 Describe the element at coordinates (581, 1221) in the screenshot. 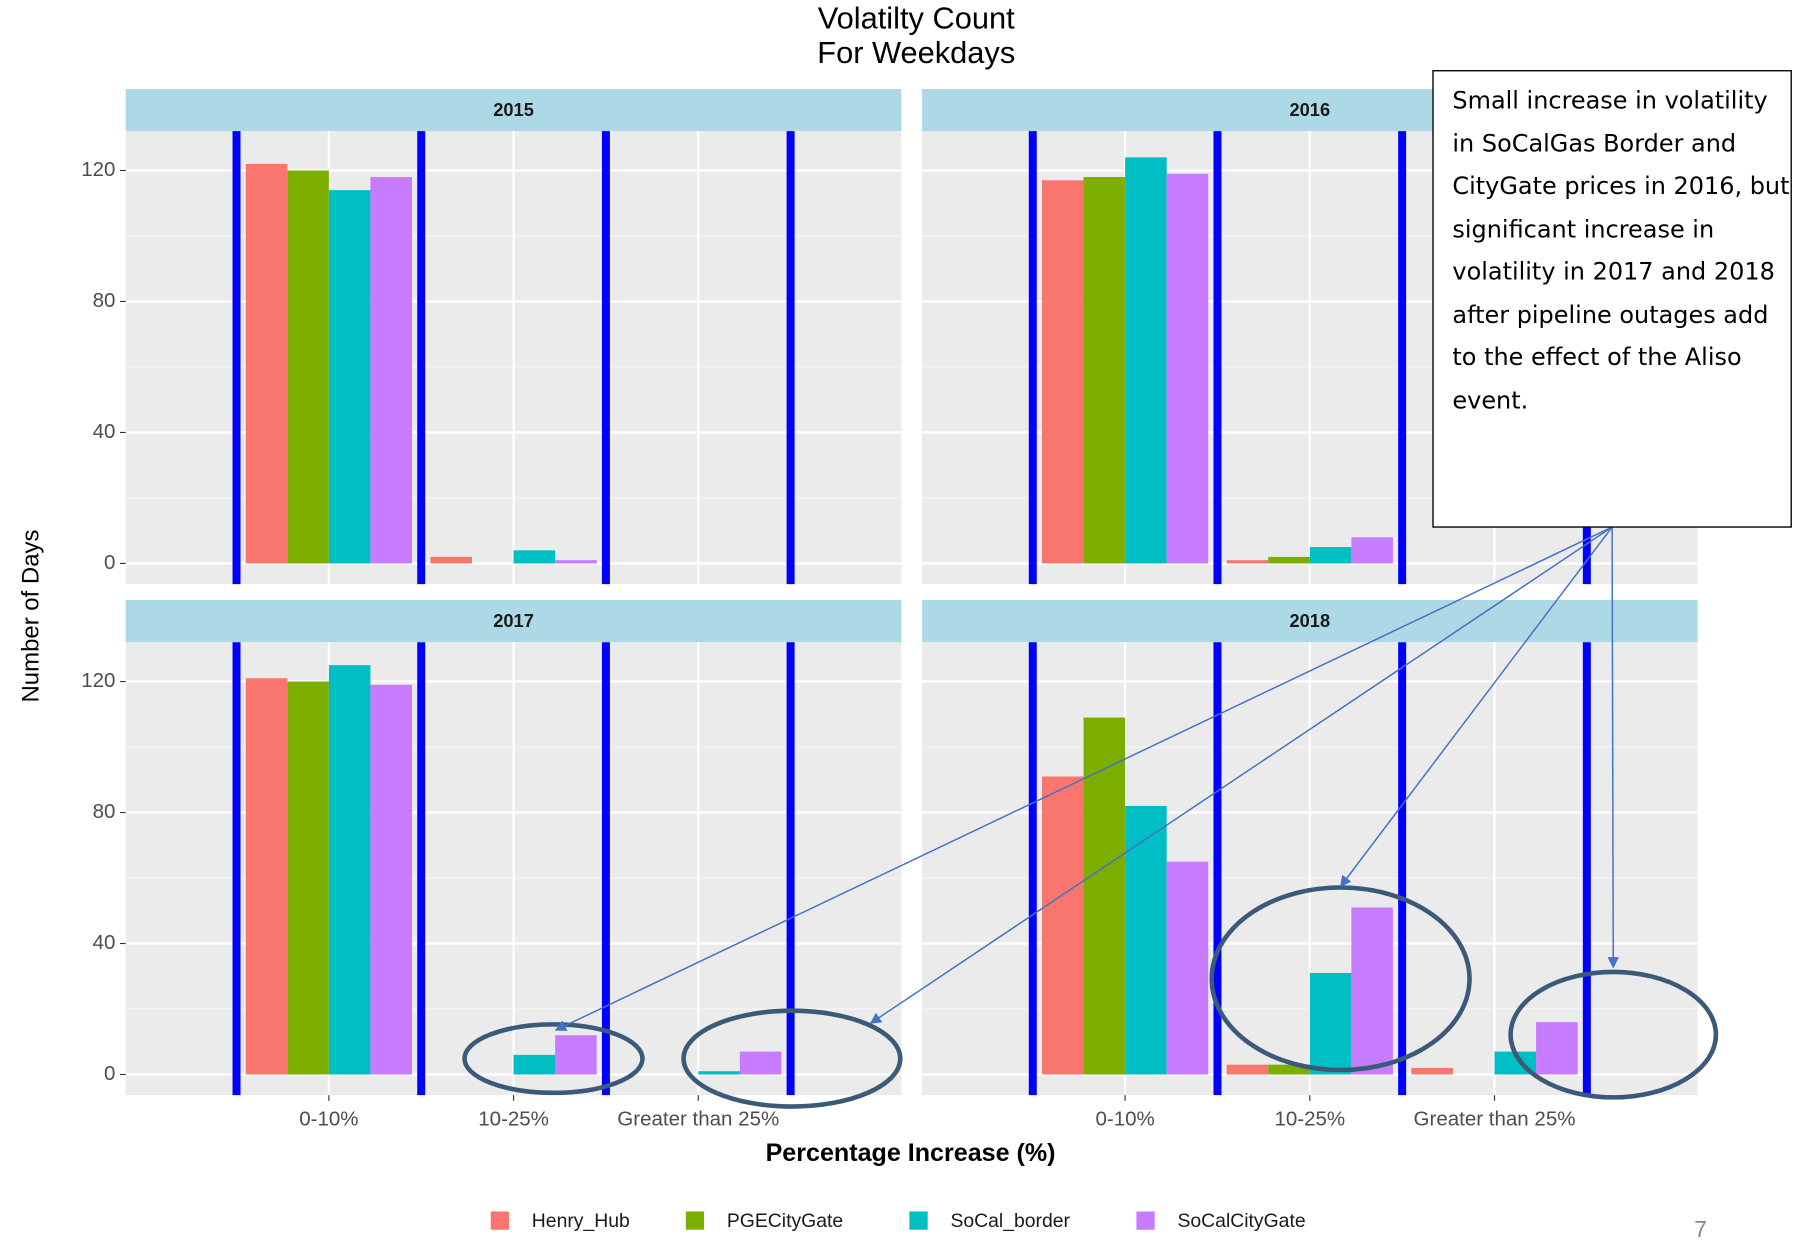

I see `legend-label: Henry_Hub` at that location.